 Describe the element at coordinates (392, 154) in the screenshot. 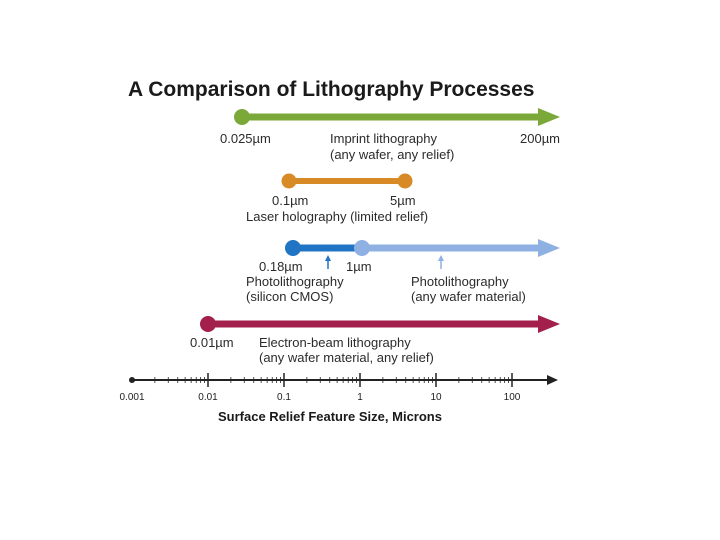

I see `imprint-note: (any wafer, any relief)` at that location.